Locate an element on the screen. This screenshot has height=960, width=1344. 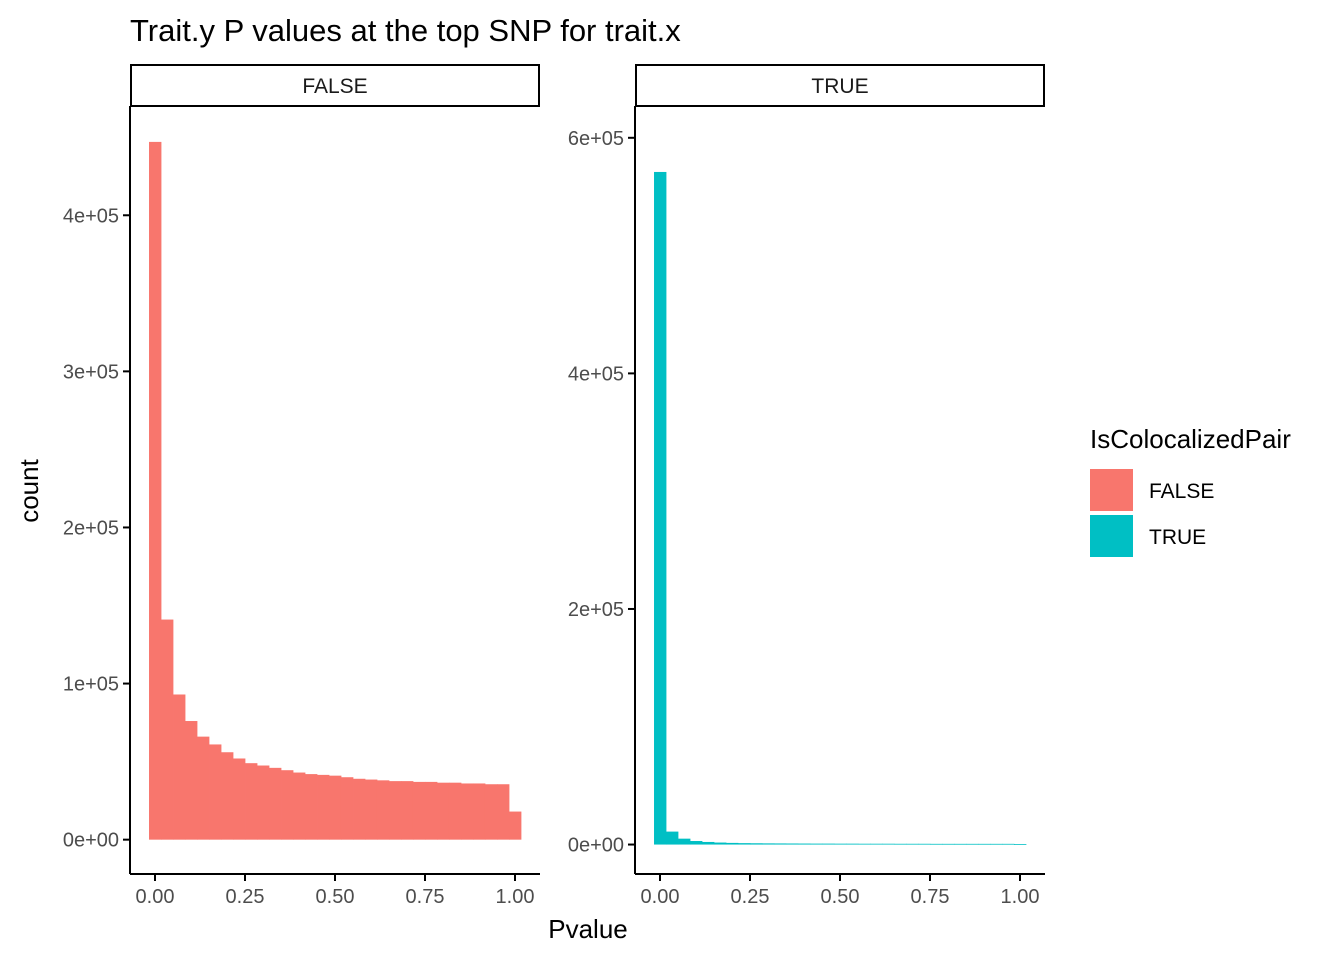
strip-false-box is located at coordinates (335, 85).